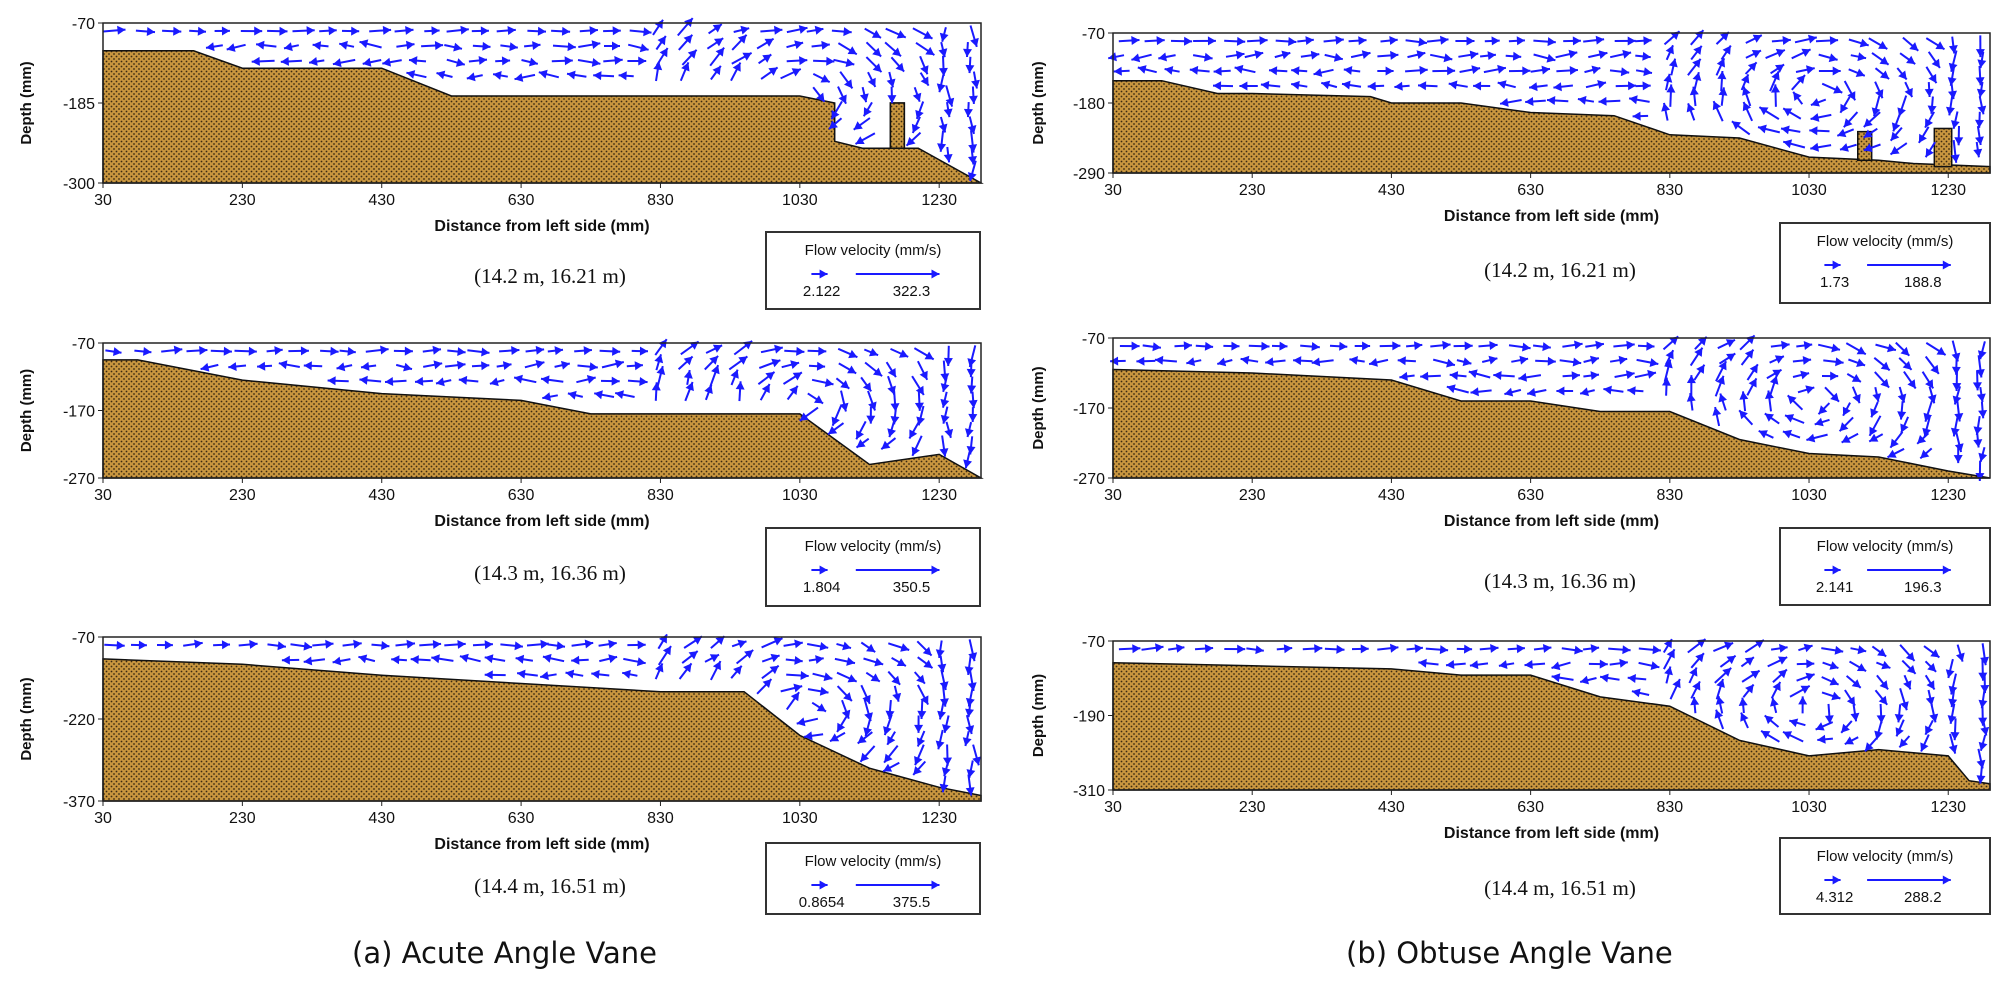 The image size is (2009, 984). What do you see at coordinates (83, 344) in the screenshot?
I see `y-tick-label: -70` at bounding box center [83, 344].